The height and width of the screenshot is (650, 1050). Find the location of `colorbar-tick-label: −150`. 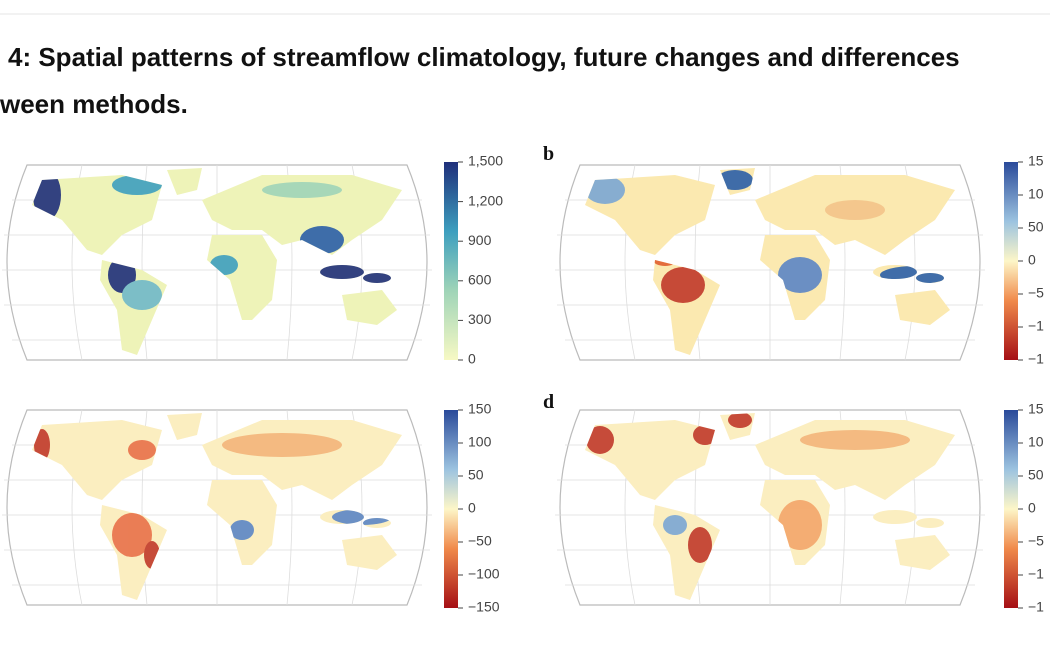

colorbar-tick-label: −150 is located at coordinates (484, 607).